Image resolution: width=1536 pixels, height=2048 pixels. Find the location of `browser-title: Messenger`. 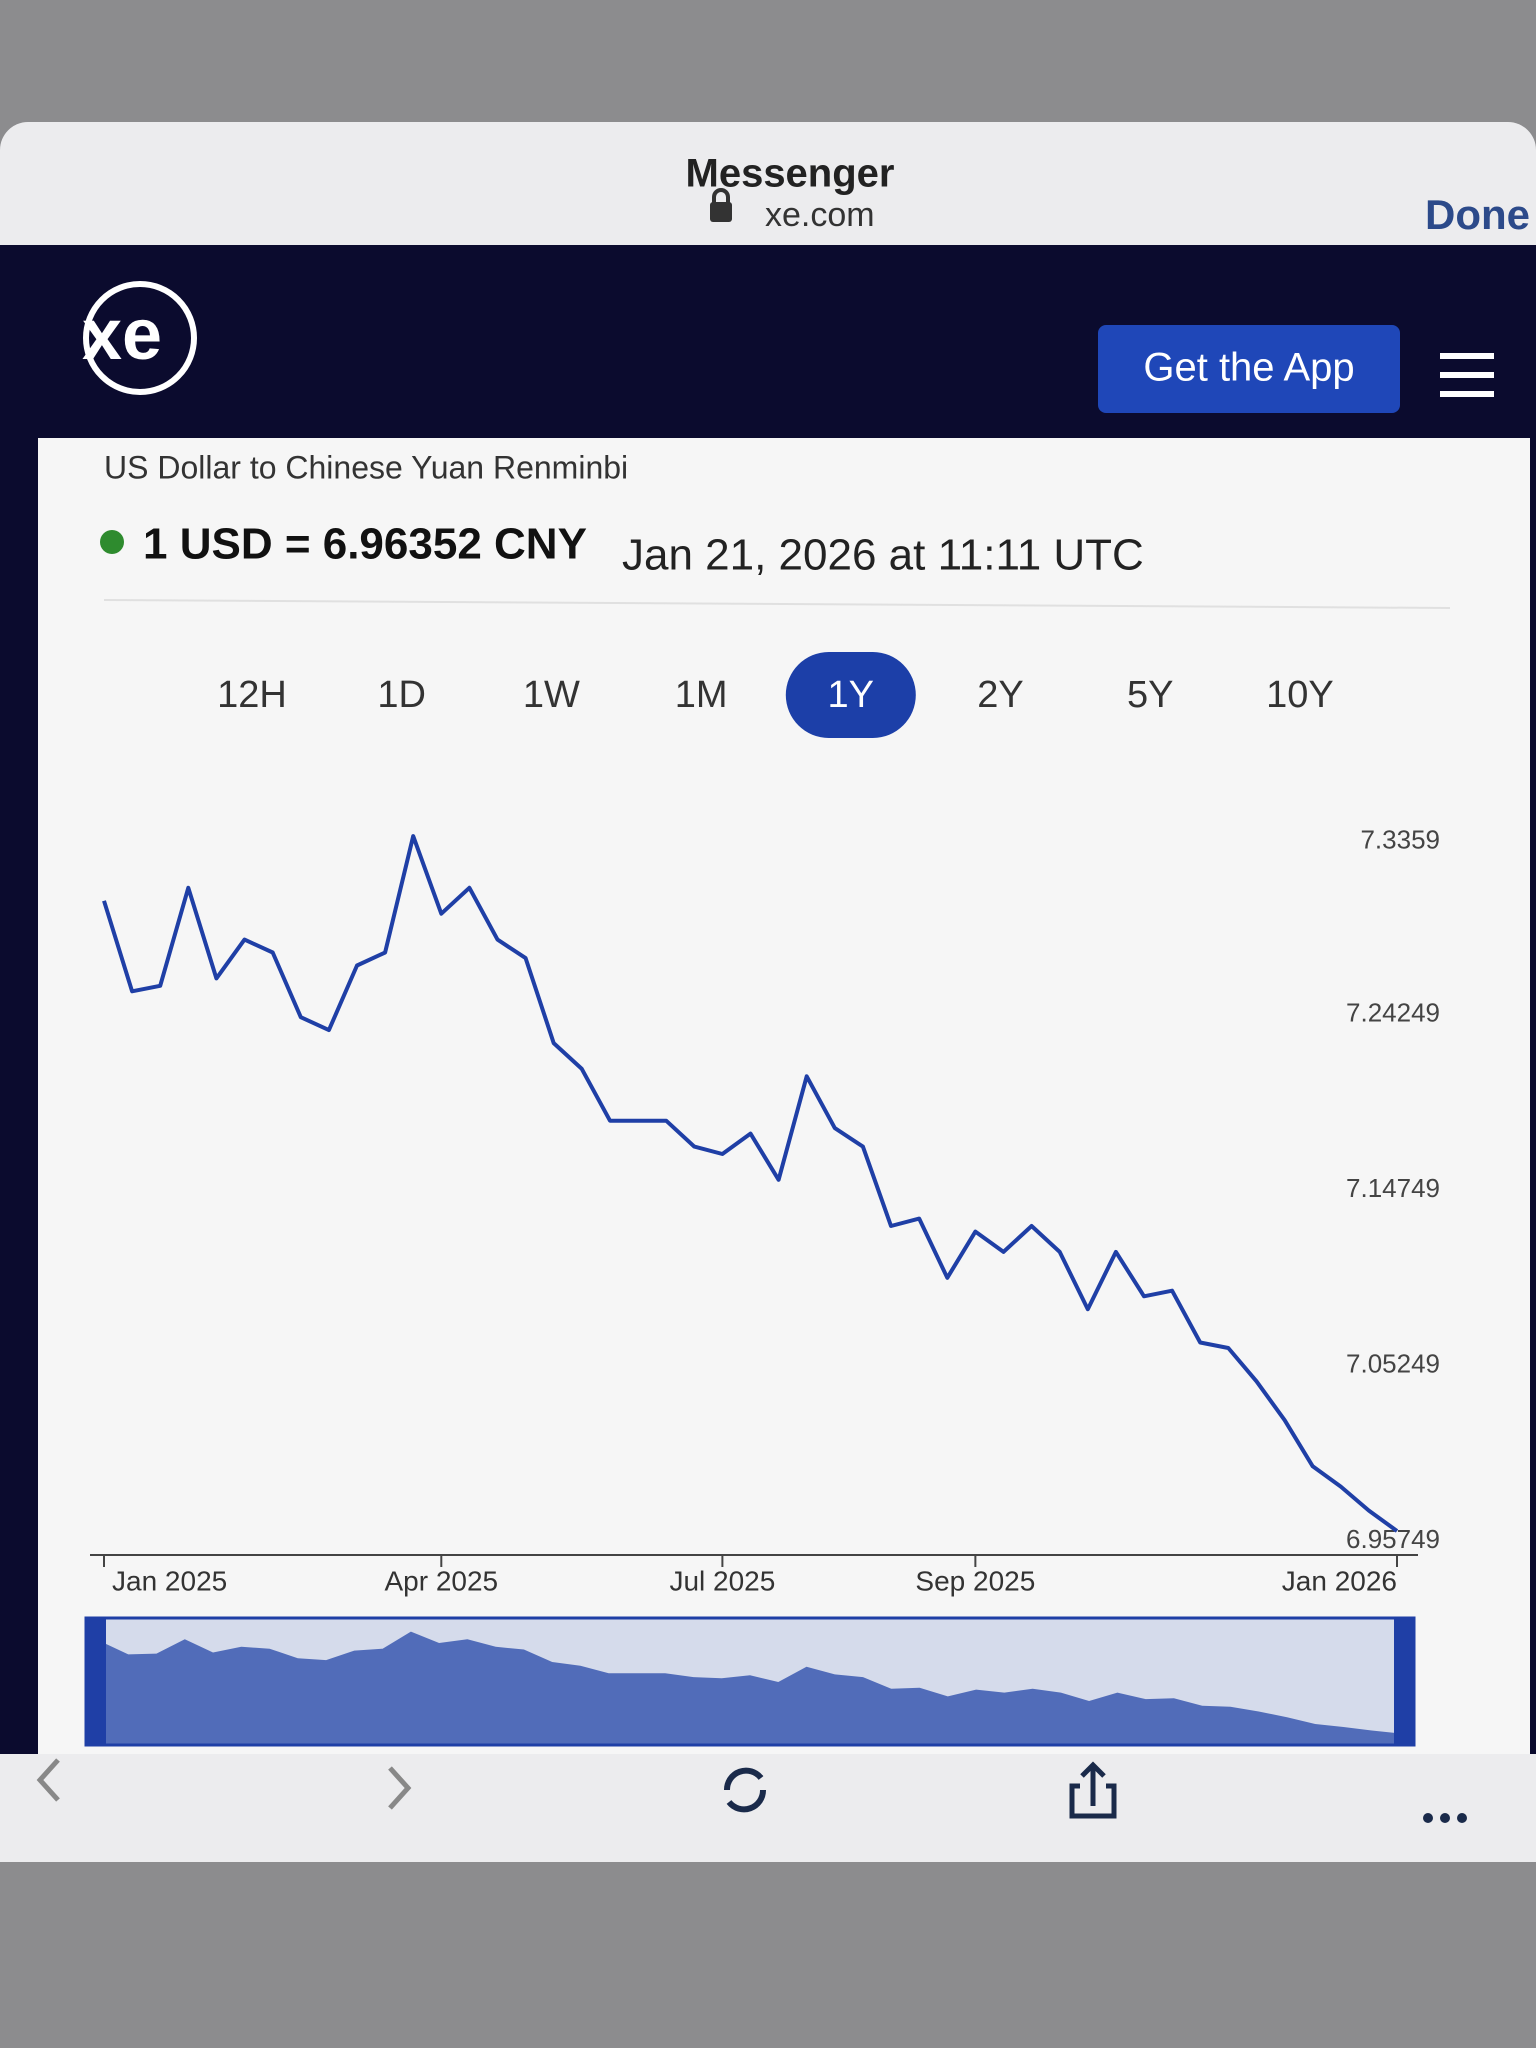

browser-title: Messenger is located at coordinates (790, 174).